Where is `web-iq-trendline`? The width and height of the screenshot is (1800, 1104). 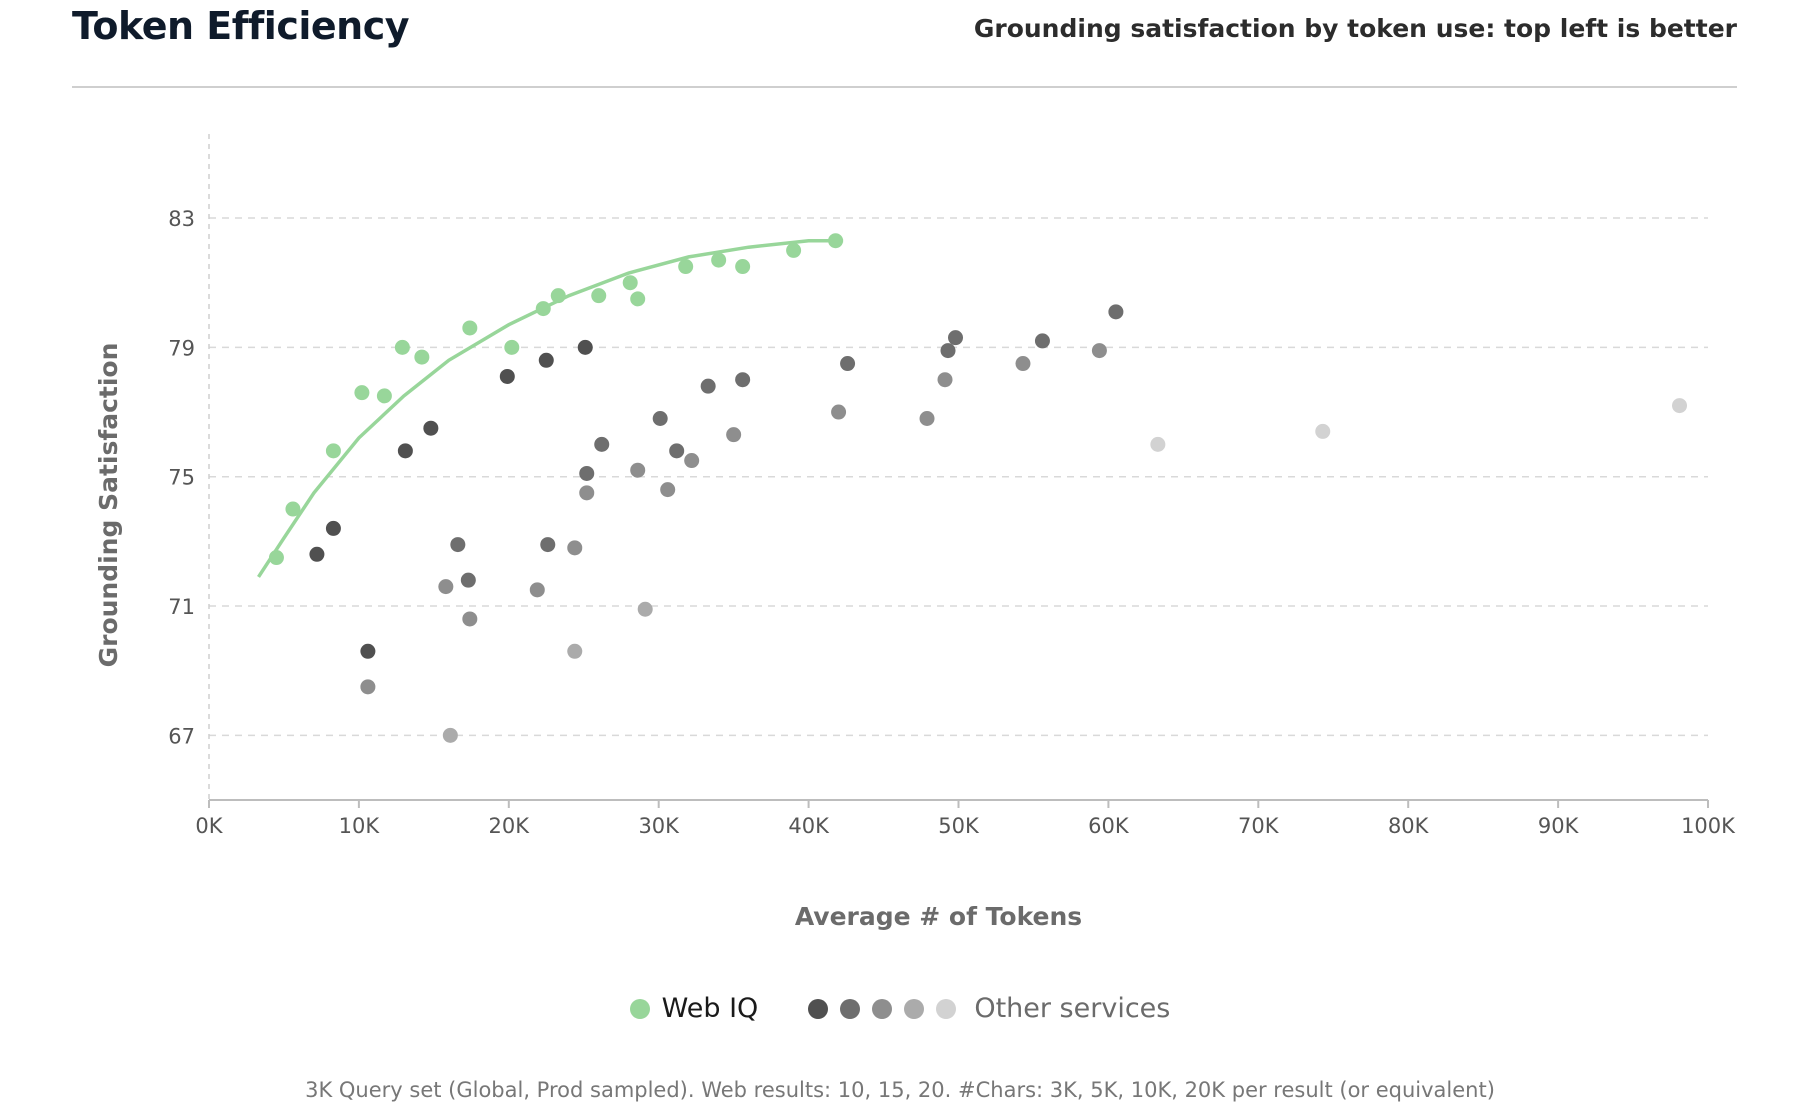 web-iq-trendline is located at coordinates (550, 408).